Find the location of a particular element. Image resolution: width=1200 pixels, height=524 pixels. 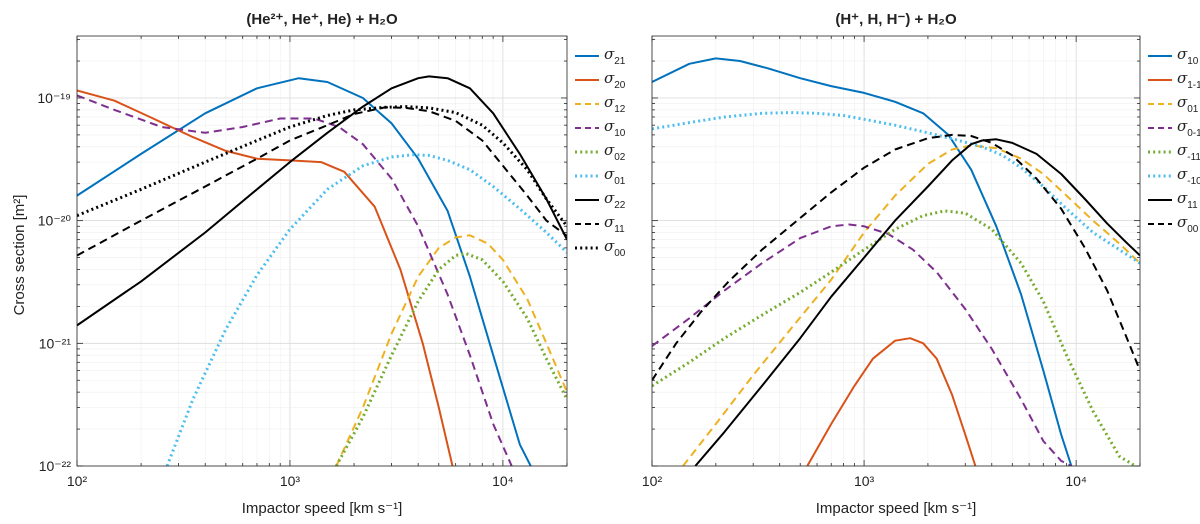

left-x-axis-label: Impactor speed [km s⁻¹] is located at coordinates (322, 508).